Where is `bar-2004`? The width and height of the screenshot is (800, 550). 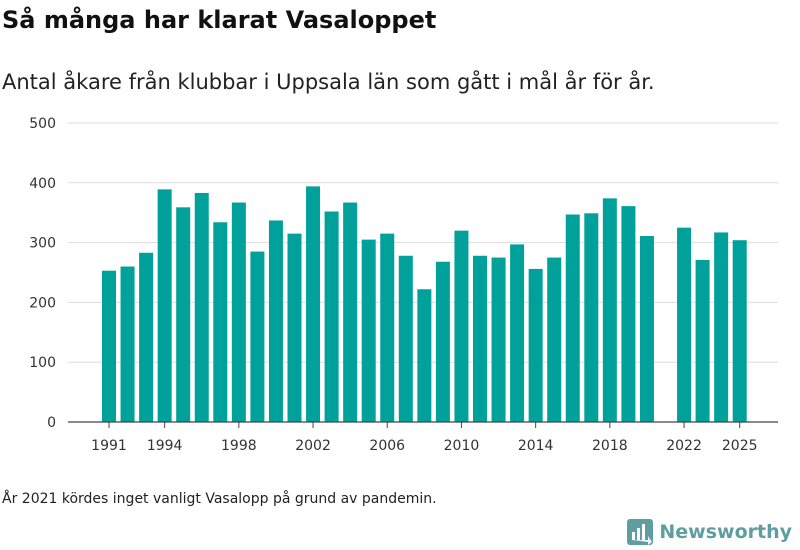 bar-2004 is located at coordinates (350, 312).